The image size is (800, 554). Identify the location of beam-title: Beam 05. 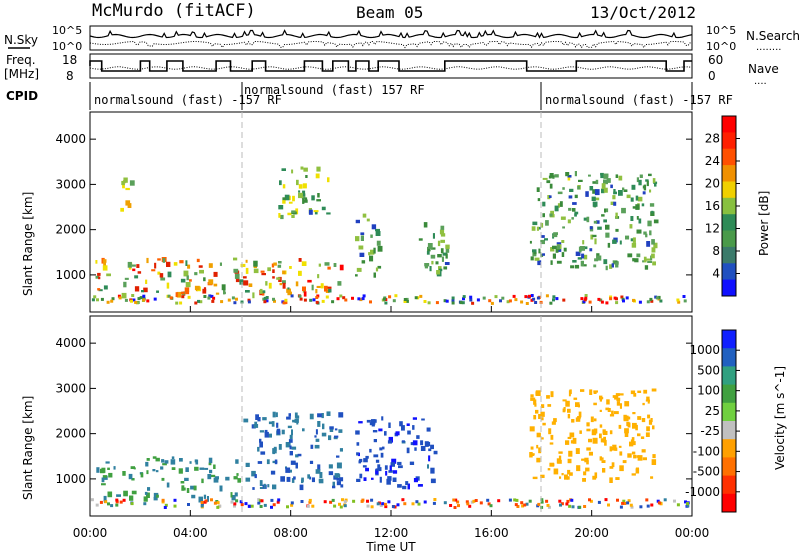
(389, 12).